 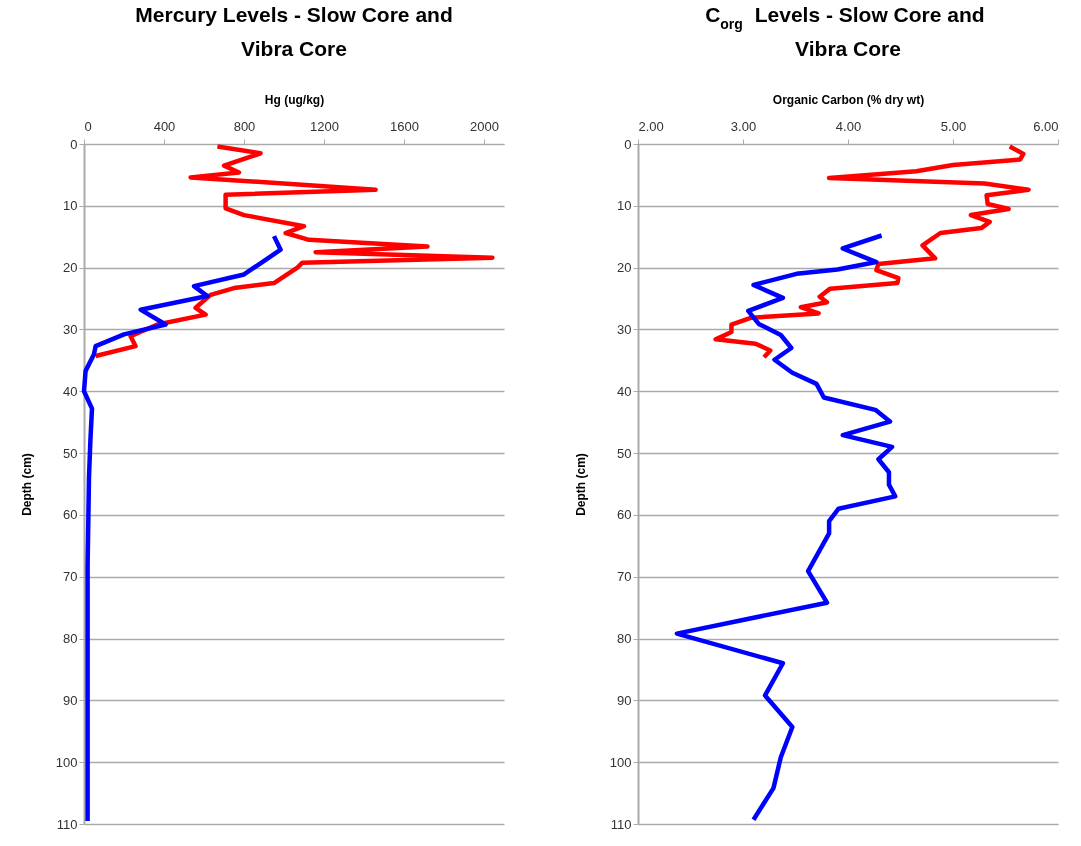 What do you see at coordinates (848, 99) in the screenshot?
I see `x-axis-title: Organic Carbon (% dry wt)` at bounding box center [848, 99].